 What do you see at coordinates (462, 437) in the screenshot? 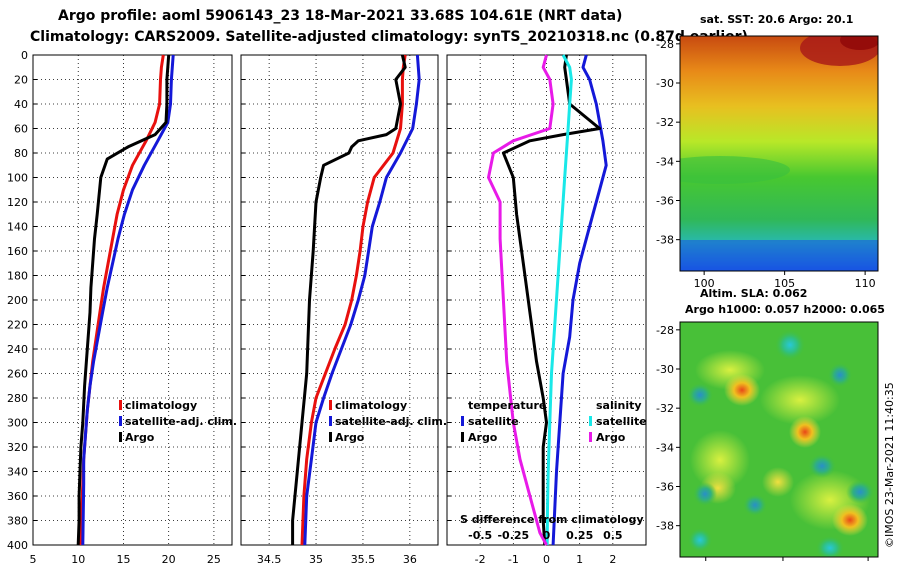
I see `legend-swatch-t-argo` at bounding box center [462, 437].